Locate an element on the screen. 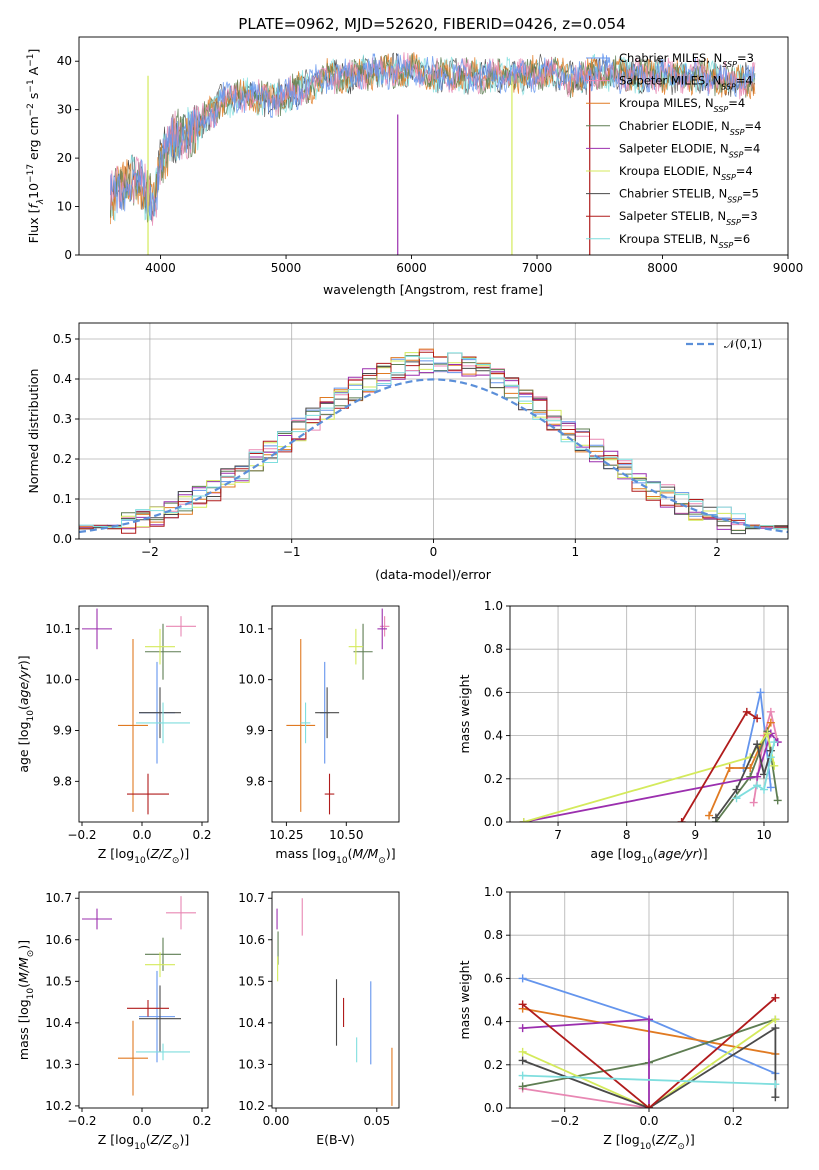  x-tick-label: 6000 is located at coordinates (411, 268).